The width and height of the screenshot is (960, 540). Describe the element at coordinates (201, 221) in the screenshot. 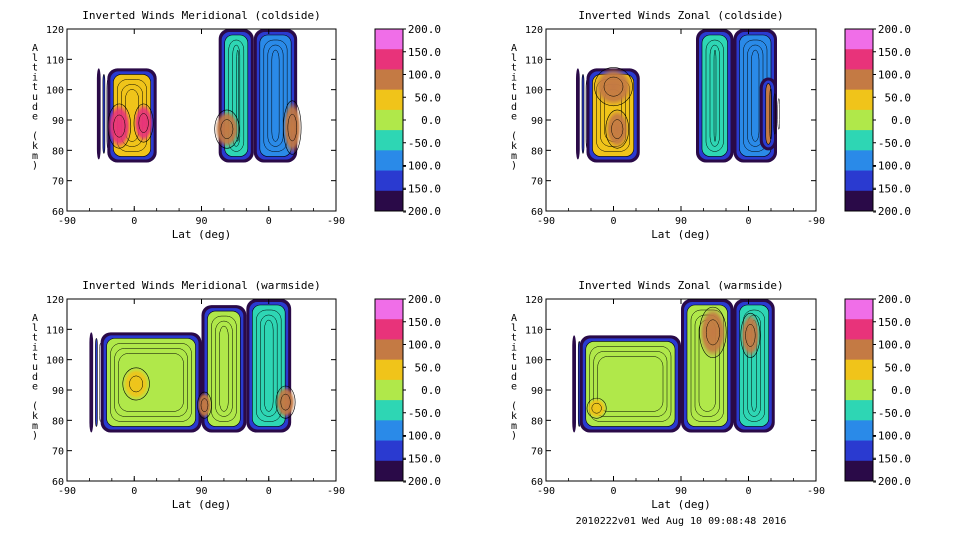

I see `x-tick-label: 90` at that location.